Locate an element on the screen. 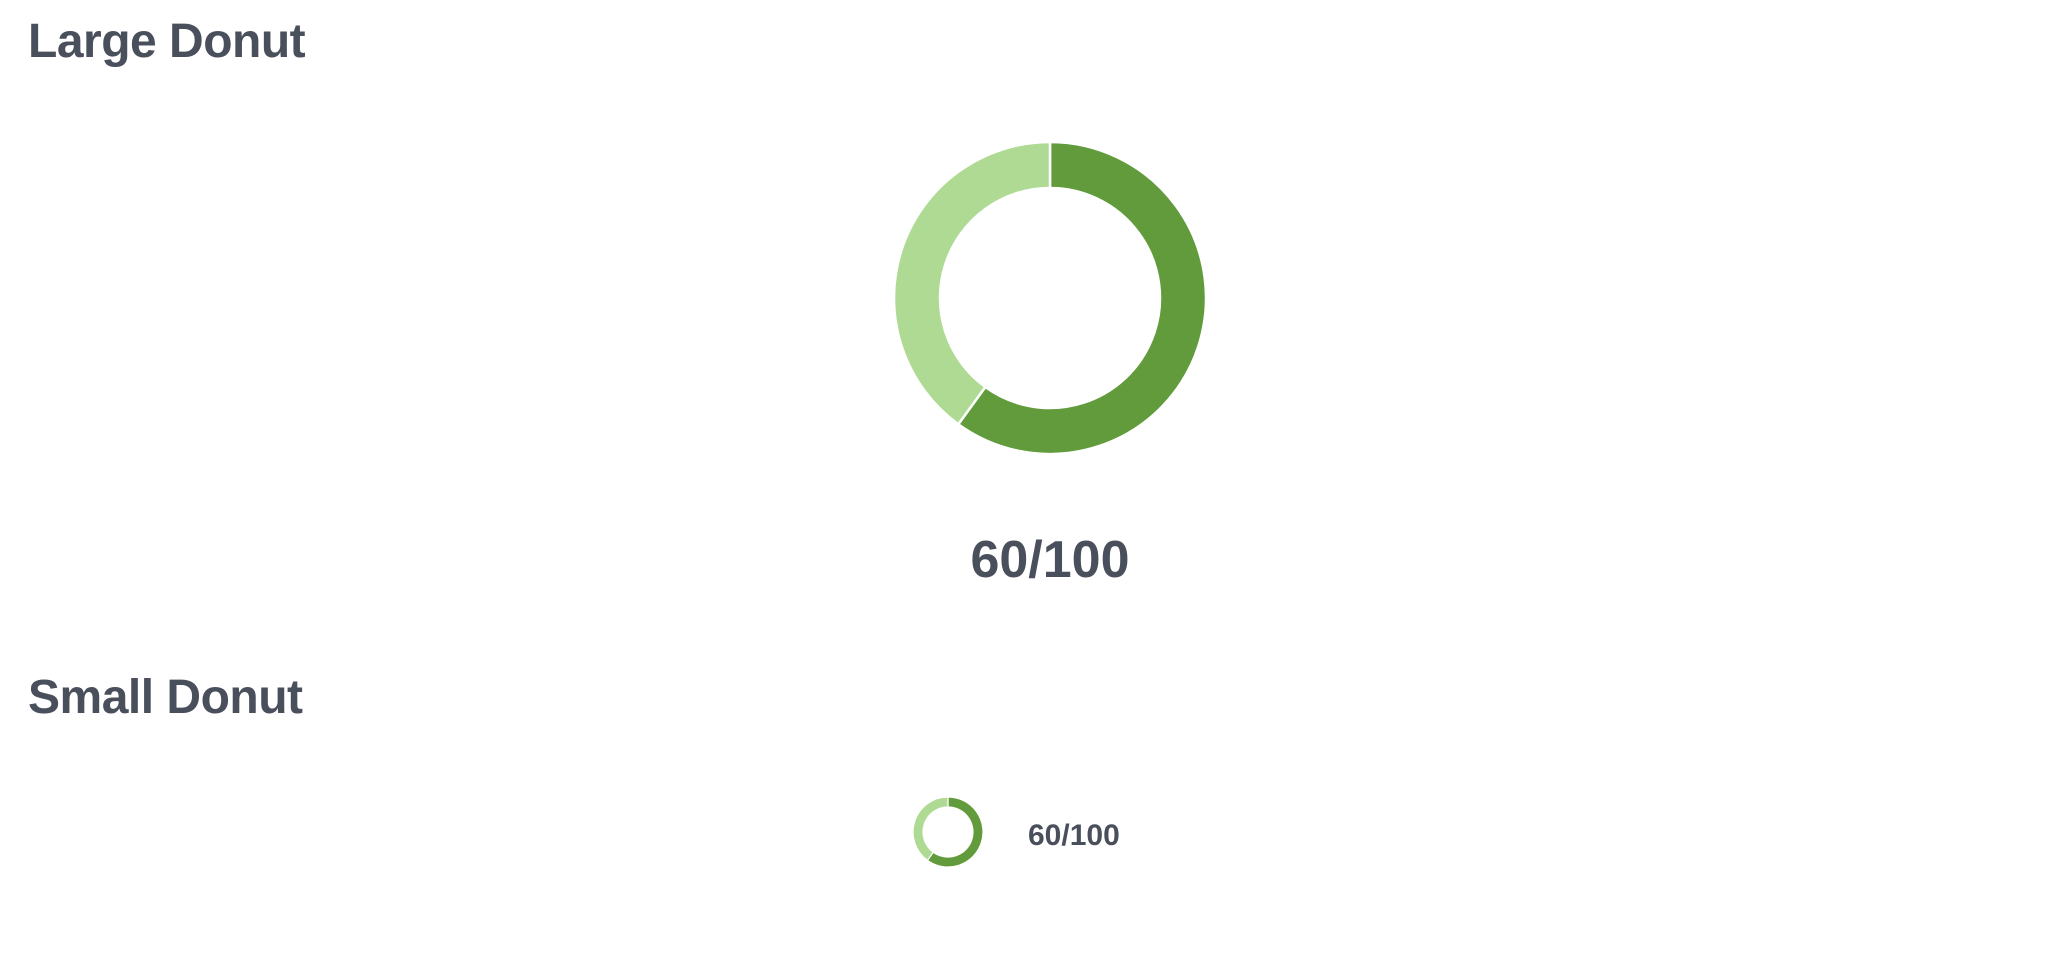 The image size is (2070, 976). large-donut-chart is located at coordinates (1050, 298).